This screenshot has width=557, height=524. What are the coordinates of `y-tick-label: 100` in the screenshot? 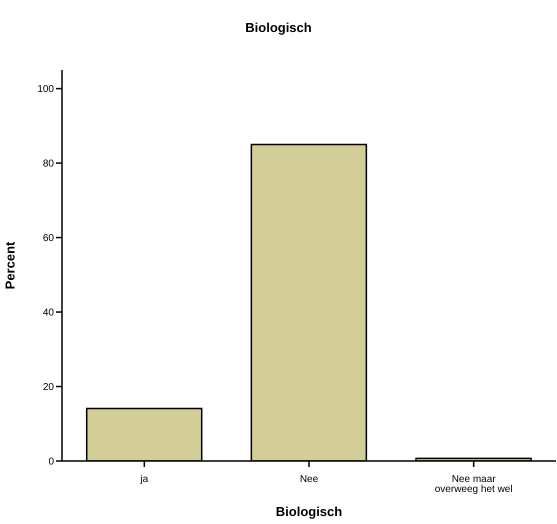 It's located at (45, 90).